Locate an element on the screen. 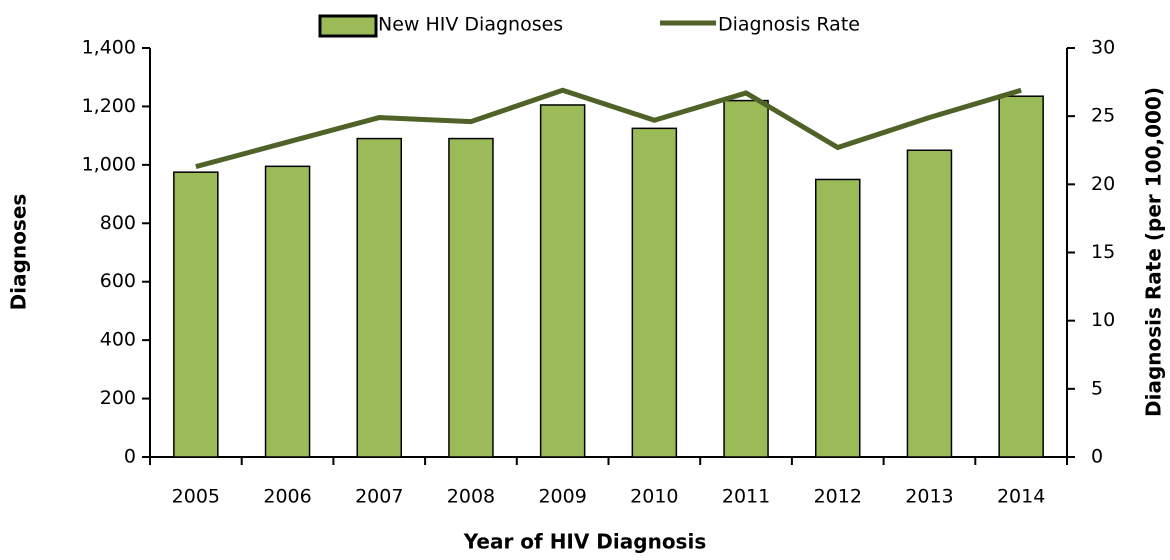  y-tick-label: 200 is located at coordinates (118, 398).